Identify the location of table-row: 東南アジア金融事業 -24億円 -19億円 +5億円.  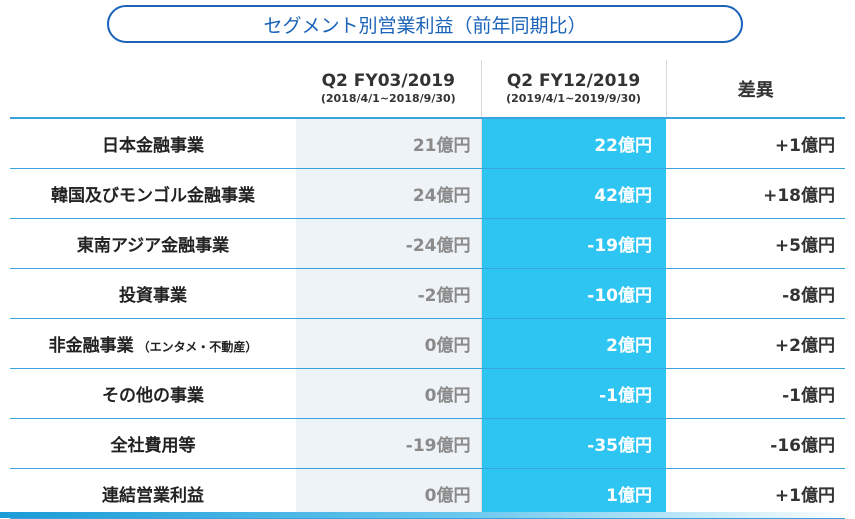
(427, 243).